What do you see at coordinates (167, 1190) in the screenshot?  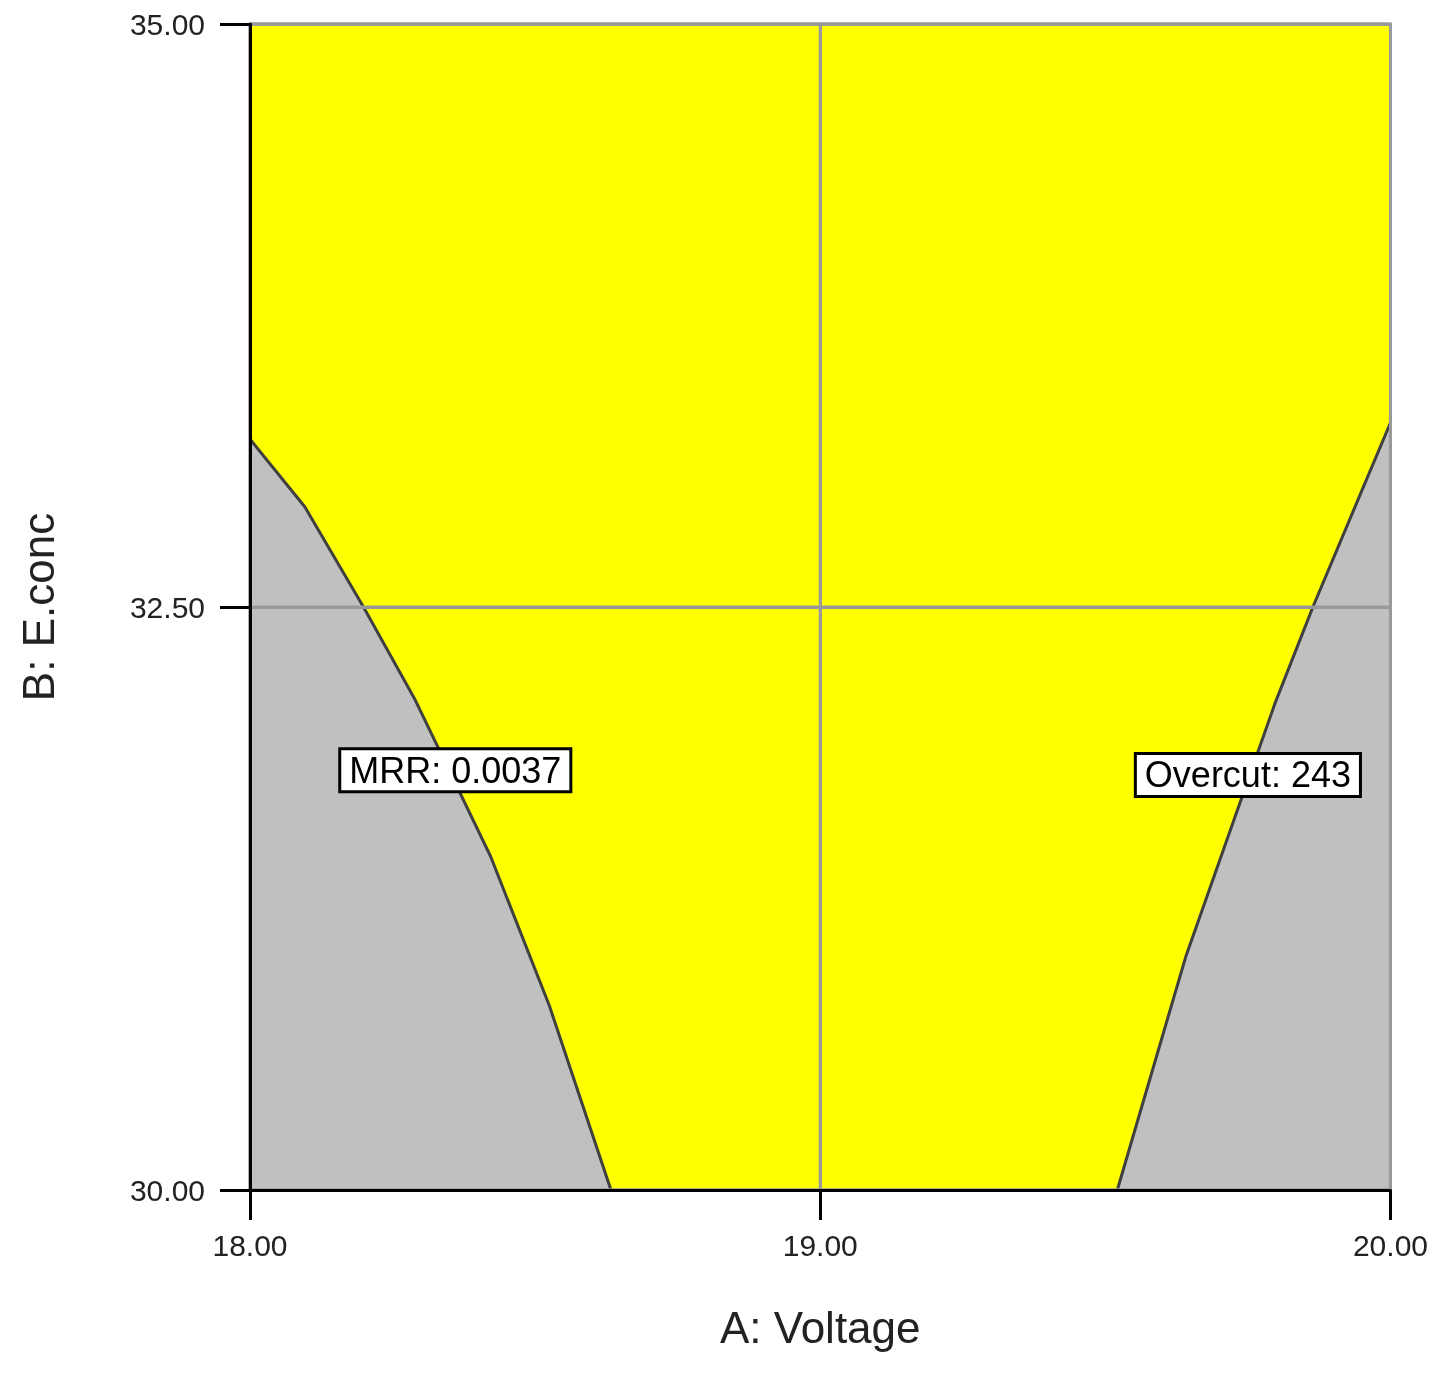 I see `y-tick-label: 30.00` at bounding box center [167, 1190].